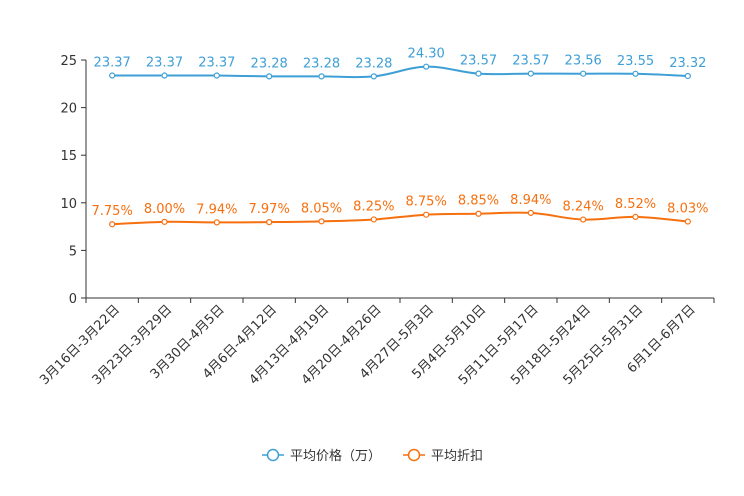  I want to click on legend-item-1: 平均价格（万）, so click(321, 456).